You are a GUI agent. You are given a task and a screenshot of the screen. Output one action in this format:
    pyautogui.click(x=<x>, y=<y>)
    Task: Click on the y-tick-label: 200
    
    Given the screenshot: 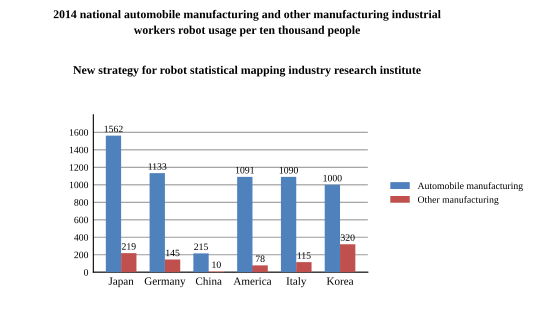 What is the action you would take?
    pyautogui.click(x=81, y=255)
    